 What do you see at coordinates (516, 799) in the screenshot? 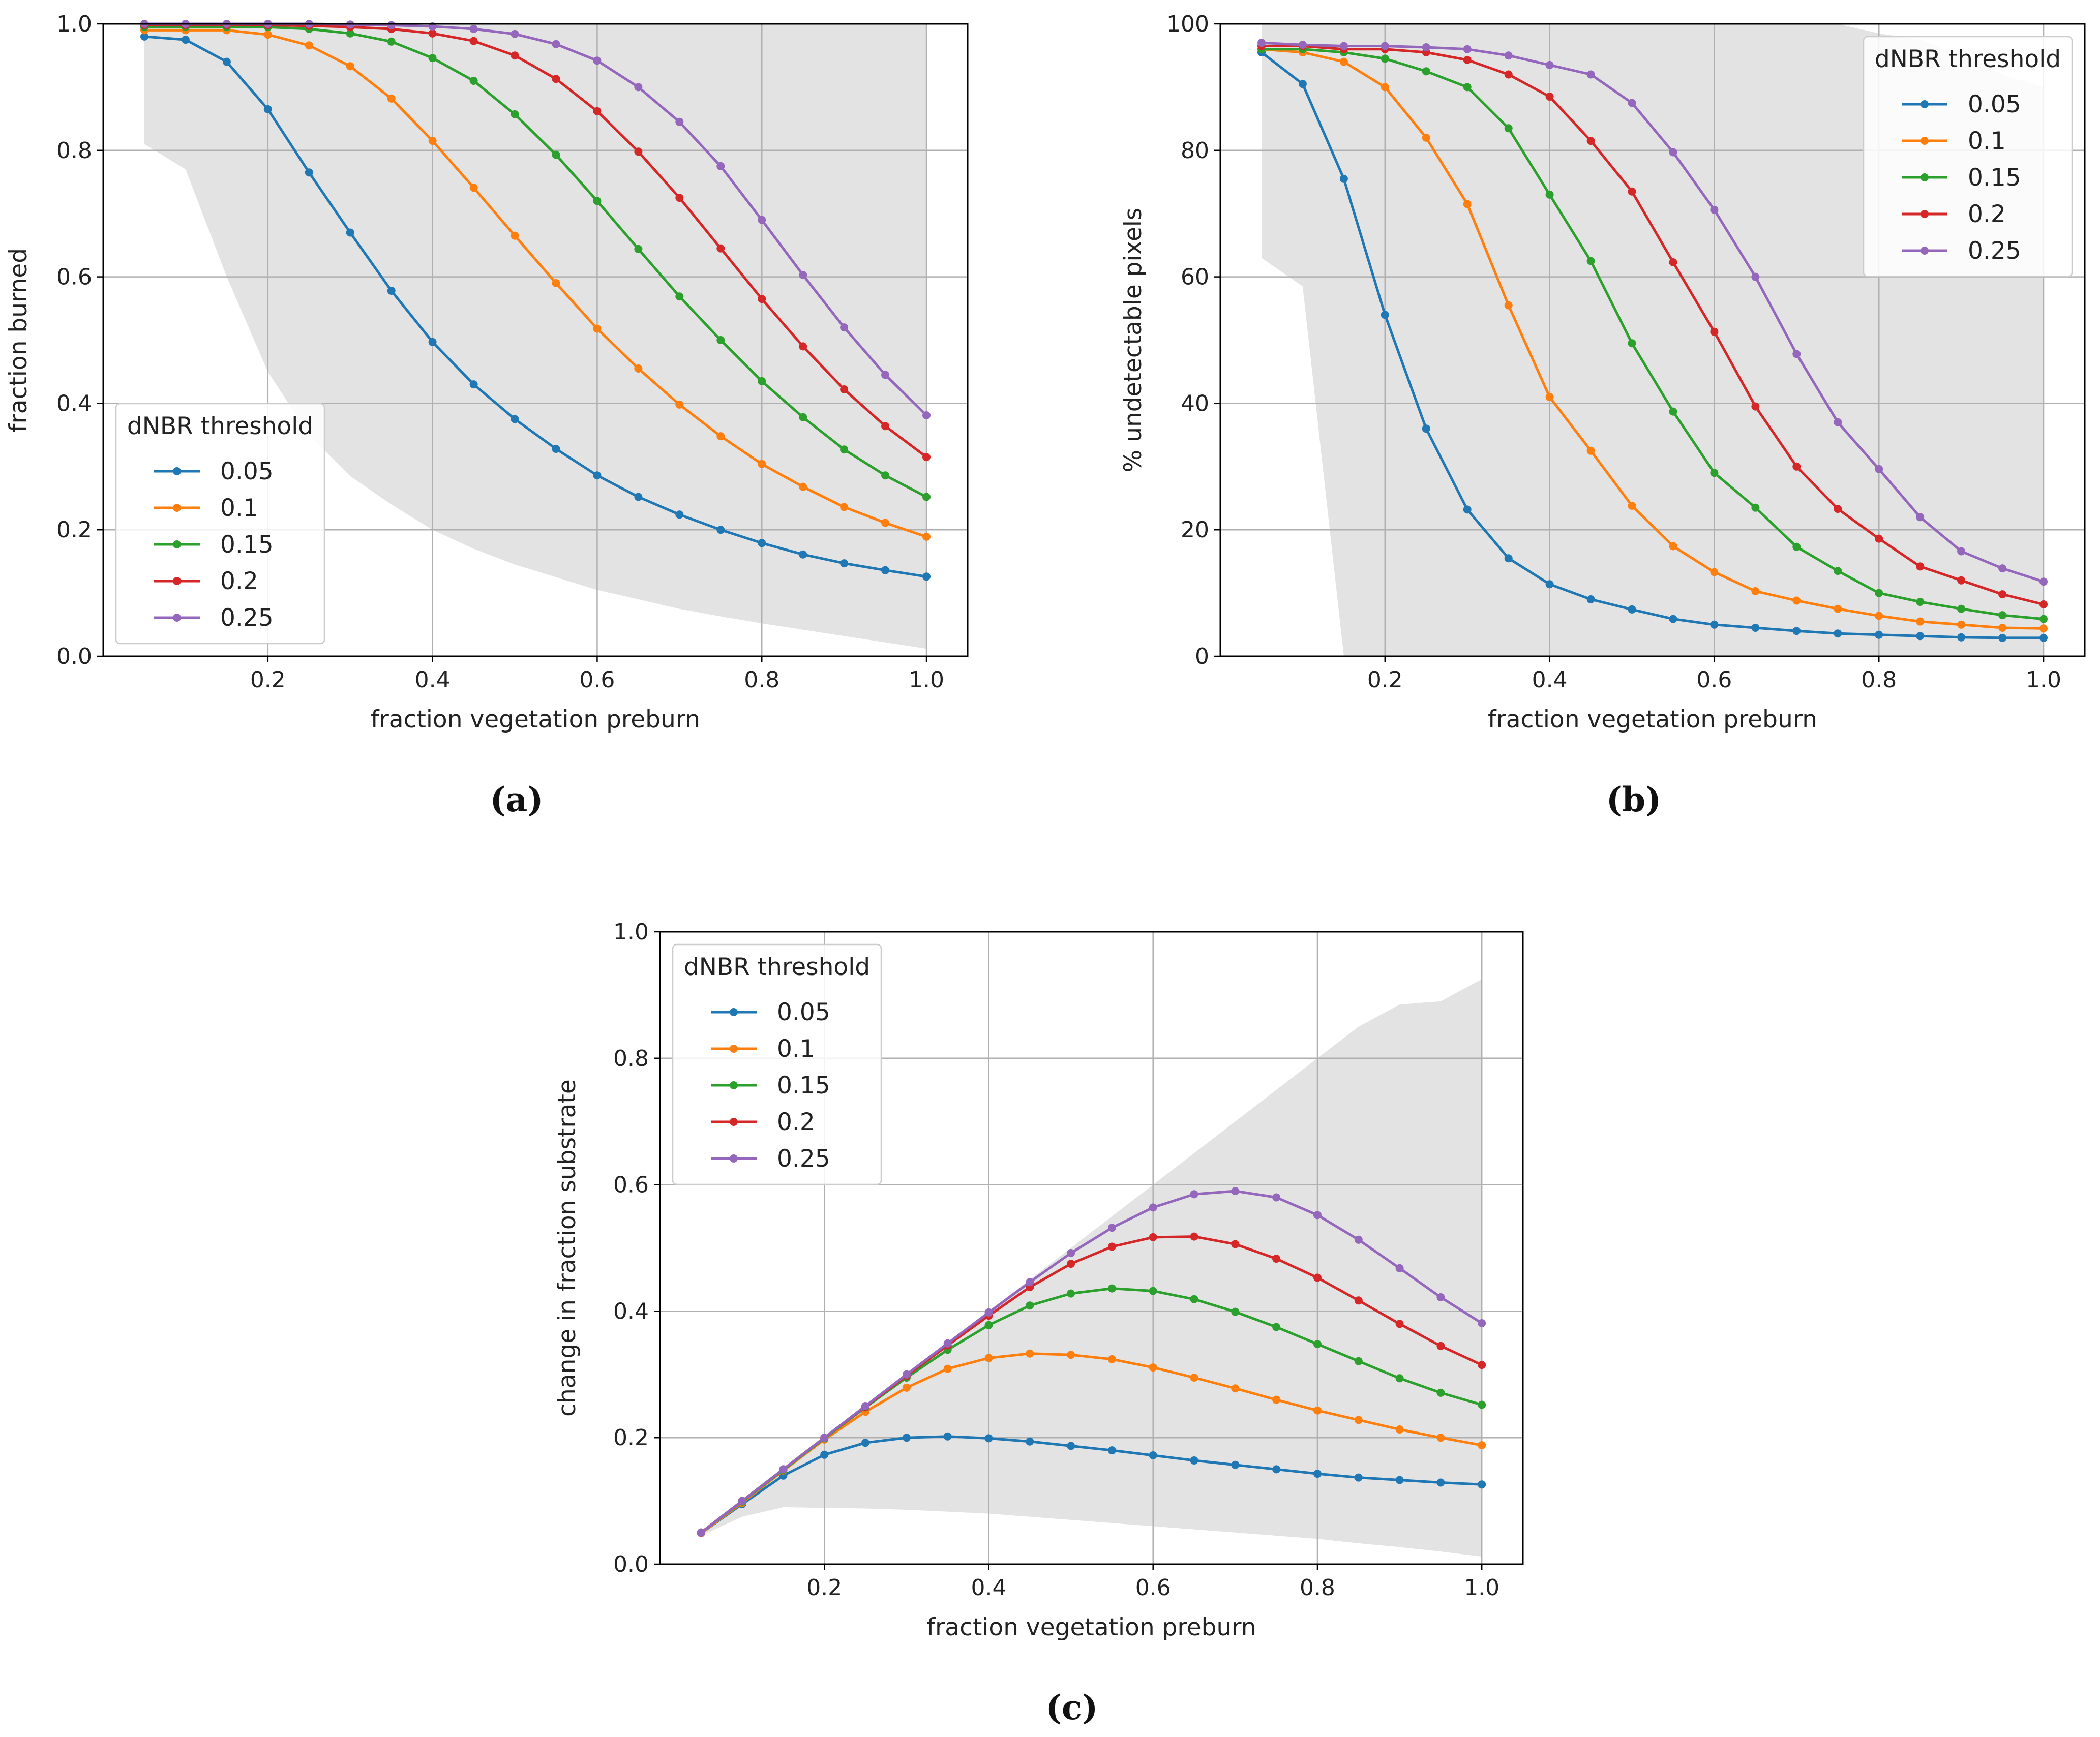
I see `panel-caption: (a)` at bounding box center [516, 799].